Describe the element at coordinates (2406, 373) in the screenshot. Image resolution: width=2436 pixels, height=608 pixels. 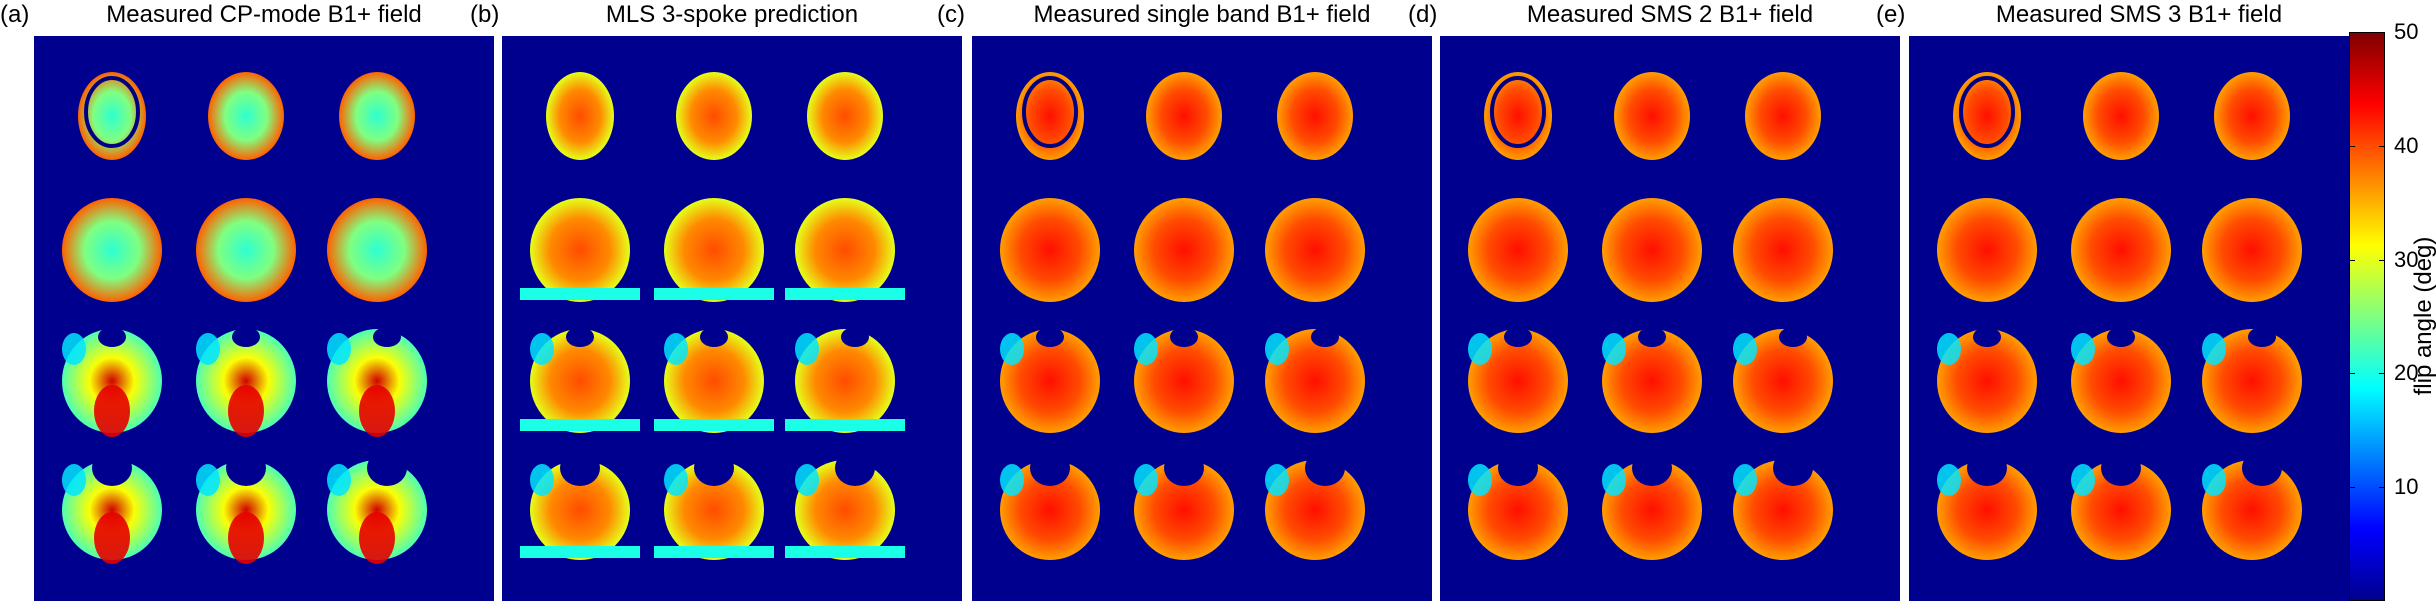
I see `colorbar-tick-label: 20` at that location.